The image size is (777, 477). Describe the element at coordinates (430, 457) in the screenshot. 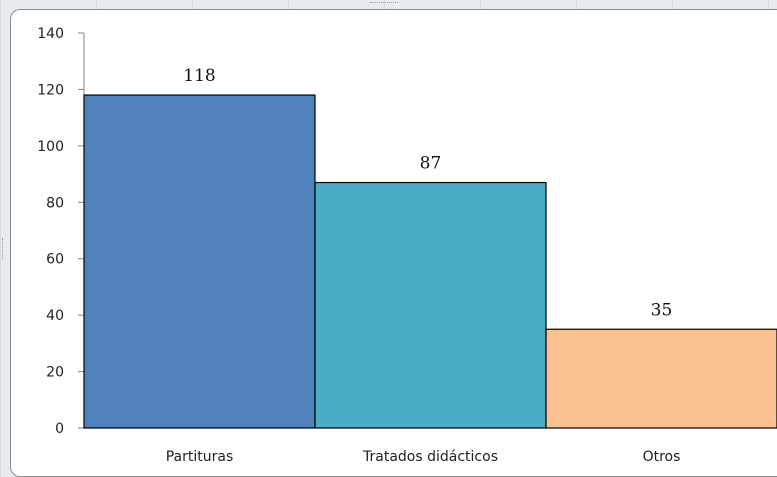

I see `category-label: Tratados didácticos` at that location.